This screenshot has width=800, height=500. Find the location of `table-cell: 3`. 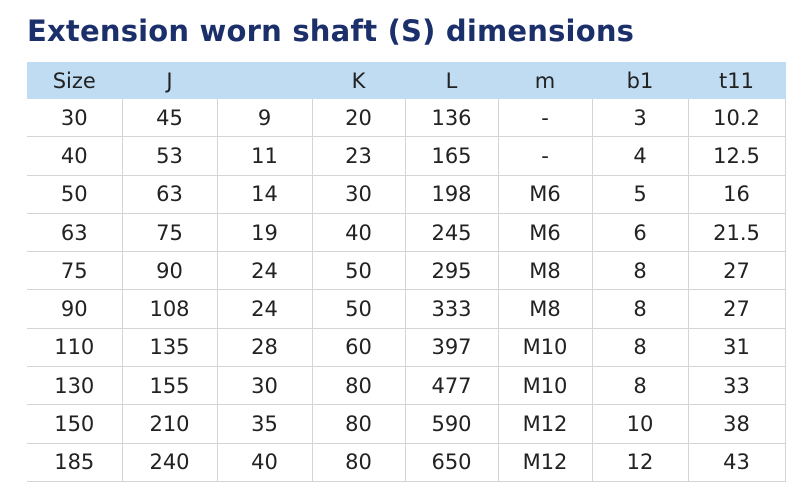

table-cell: 3 is located at coordinates (640, 117).